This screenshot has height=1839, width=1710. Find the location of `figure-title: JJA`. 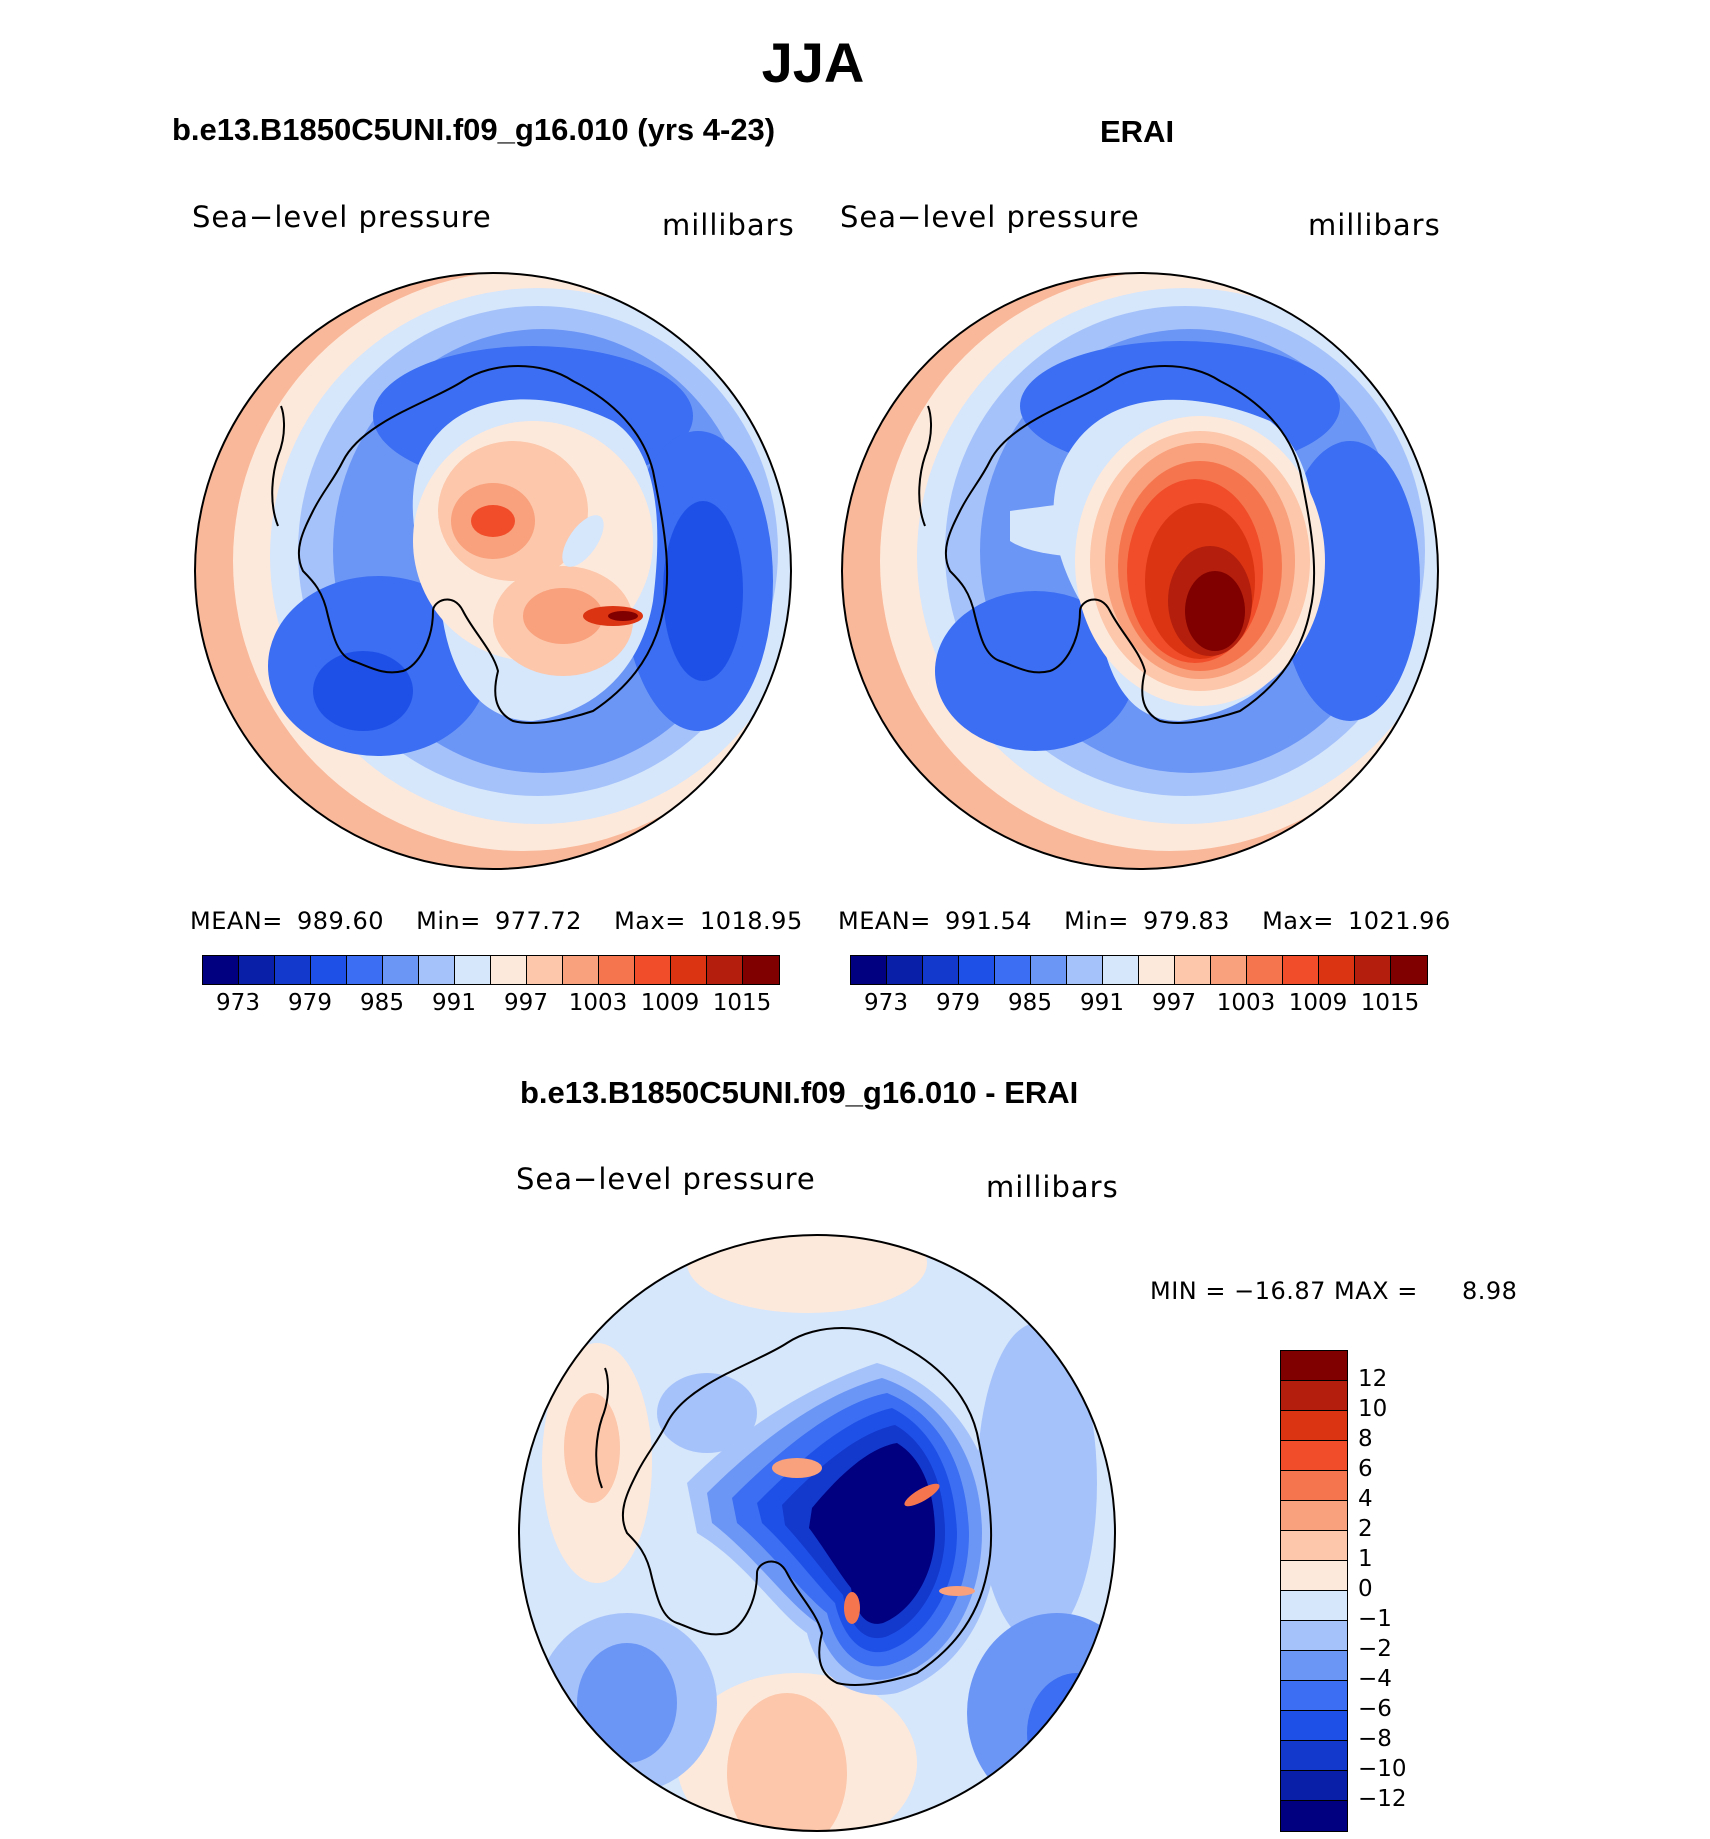

figure-title: JJA is located at coordinates (813, 62).